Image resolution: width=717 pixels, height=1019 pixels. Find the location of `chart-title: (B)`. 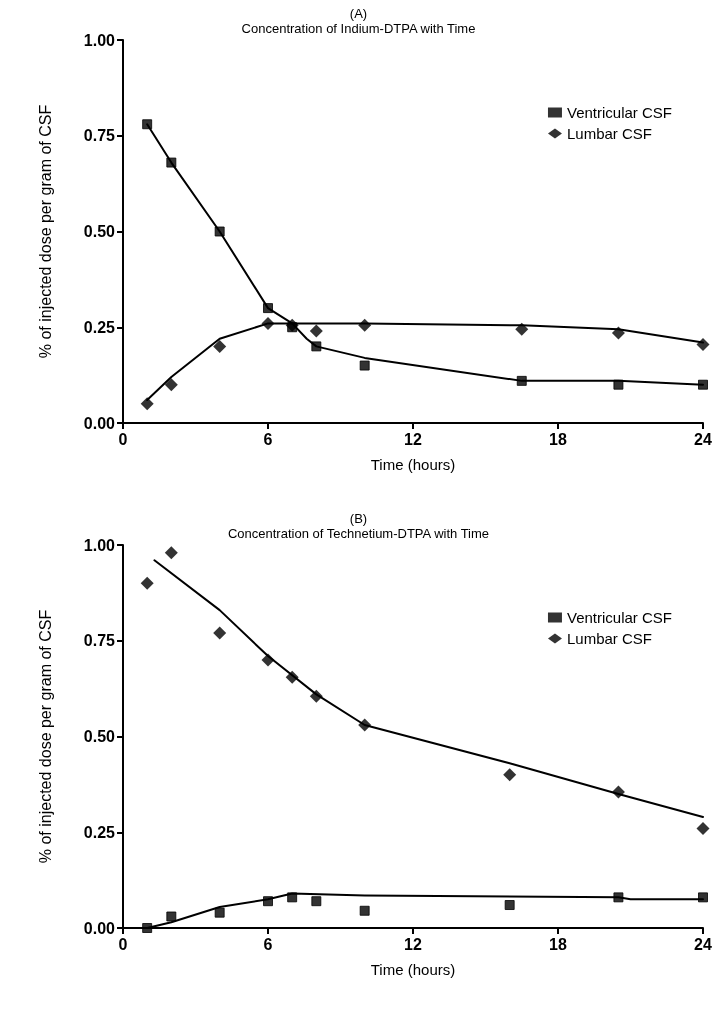

chart-title: (B) is located at coordinates (358, 518).